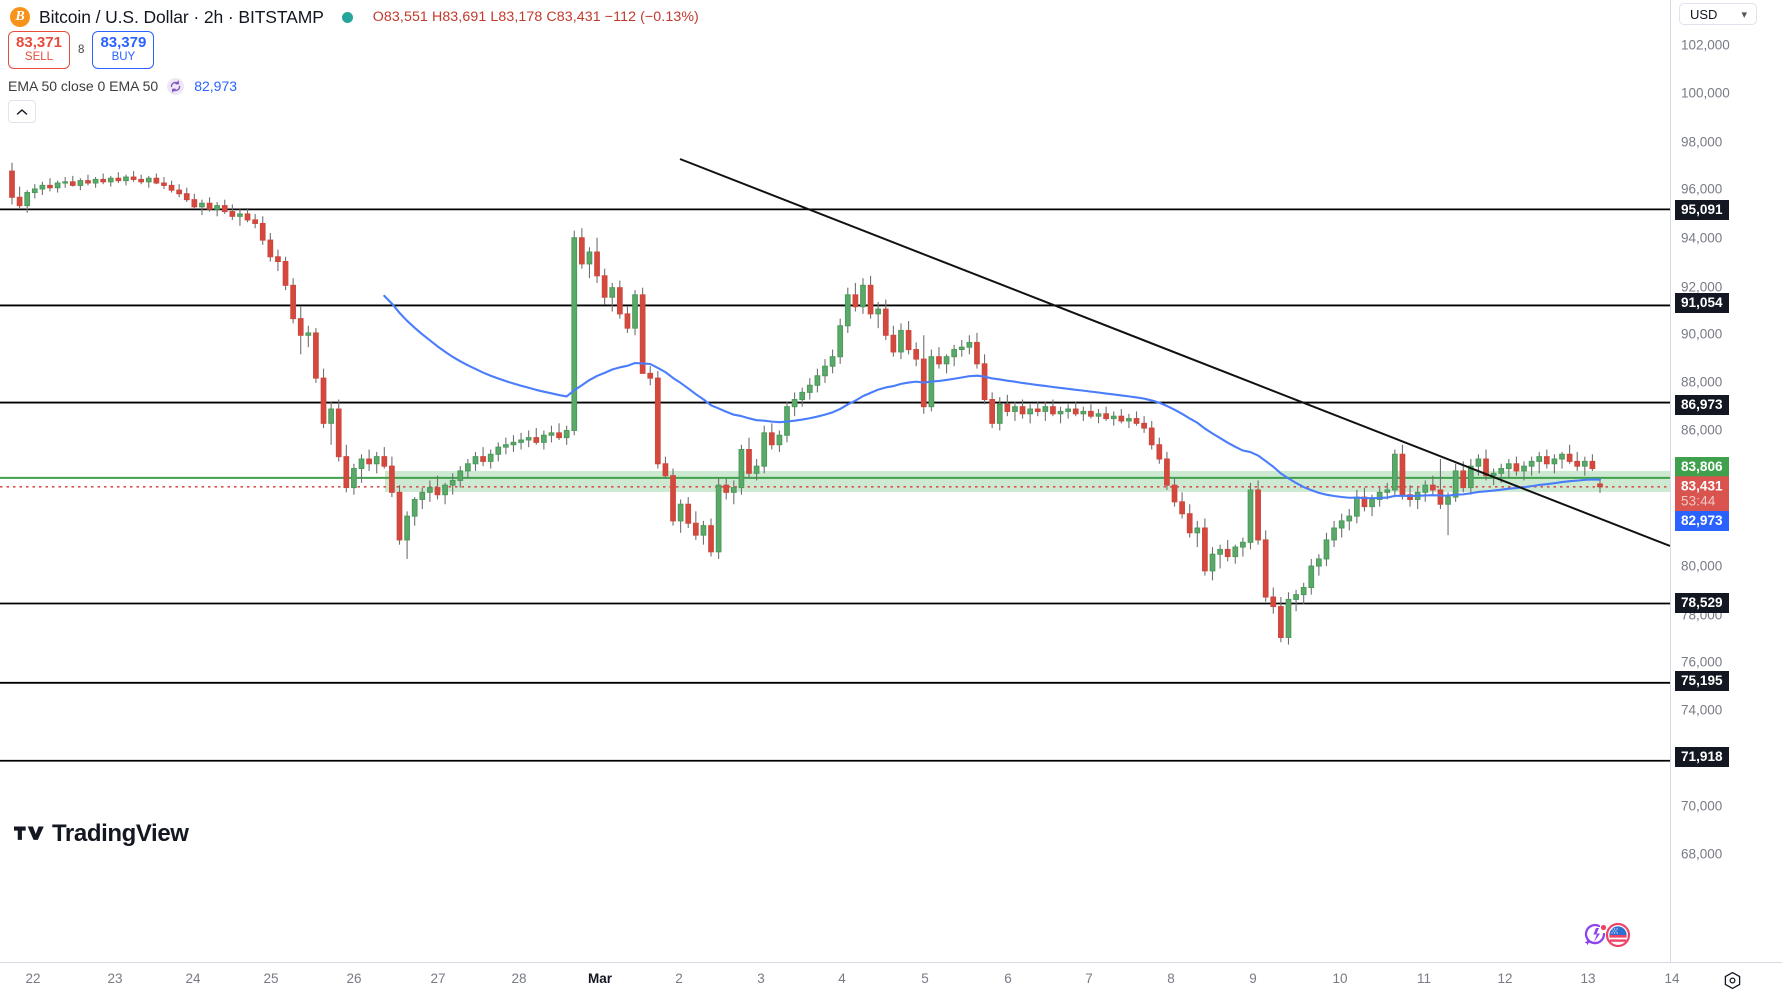 This screenshot has width=1782, height=1004. I want to click on price-label-text: 83,431, so click(1702, 486).